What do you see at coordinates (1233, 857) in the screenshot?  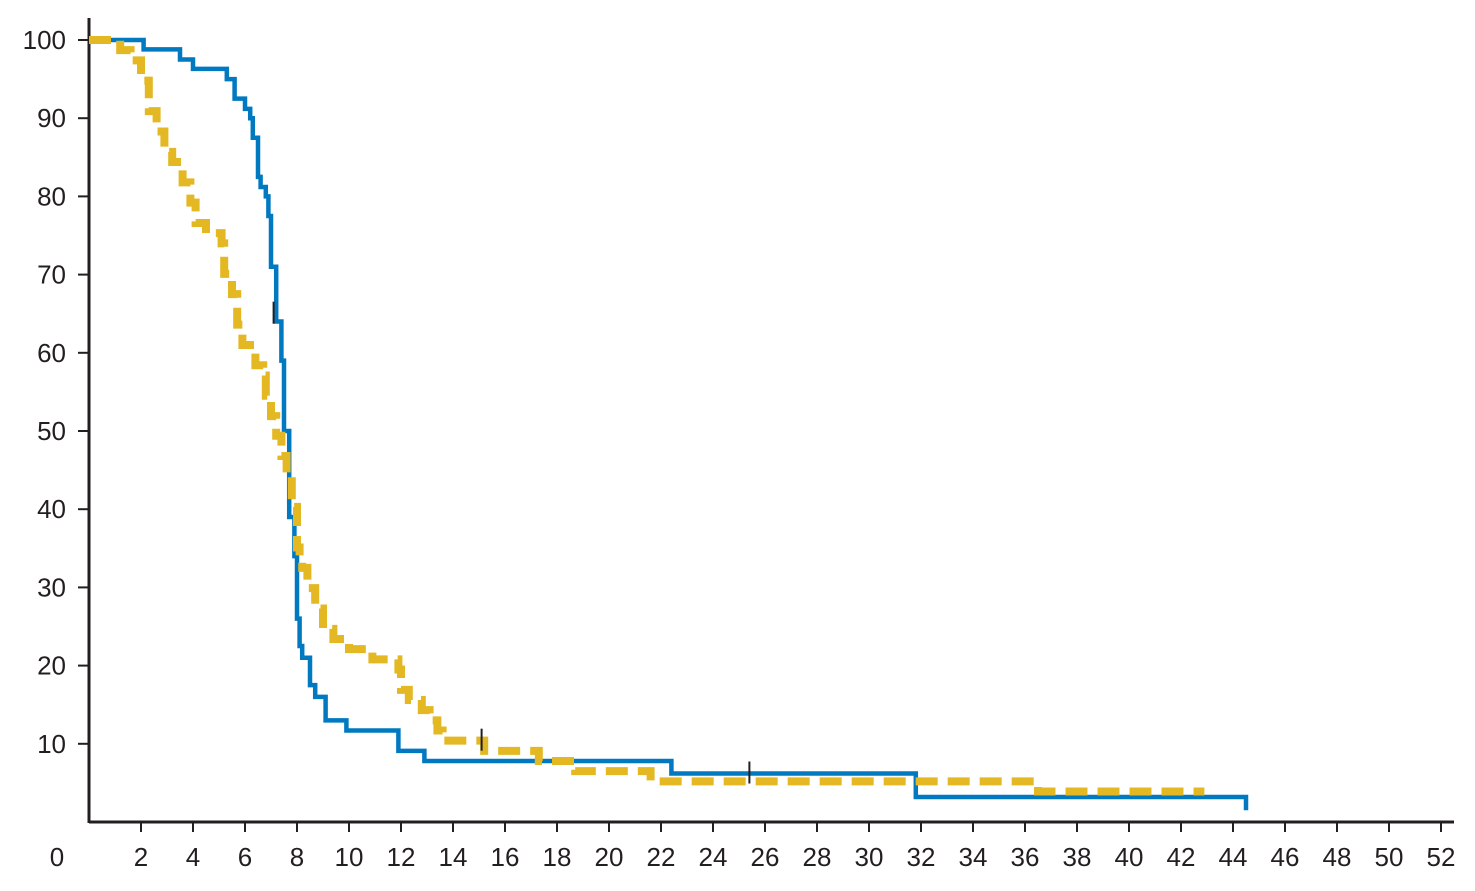 I see `x-tick-label: 44` at bounding box center [1233, 857].